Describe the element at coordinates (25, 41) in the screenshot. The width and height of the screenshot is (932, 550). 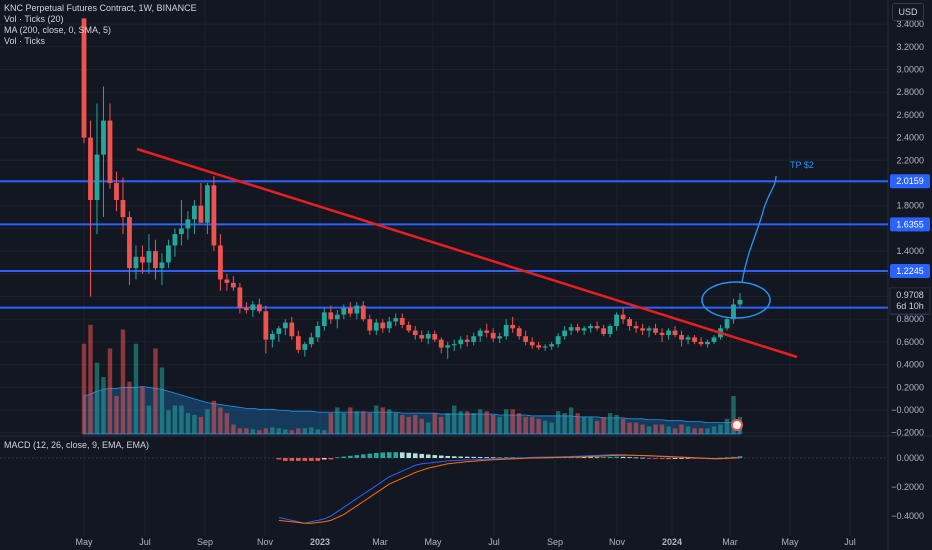
I see `volume-indicator-label-2: Vol · Ticks` at that location.